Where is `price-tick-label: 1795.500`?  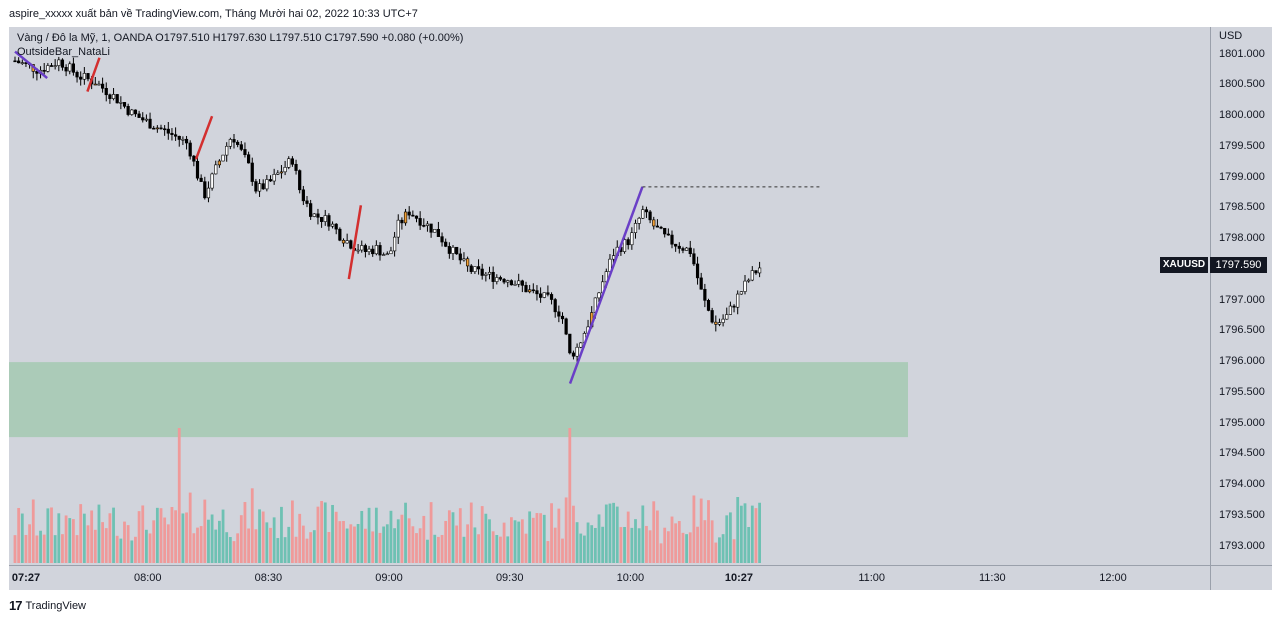 price-tick-label: 1795.500 is located at coordinates (1242, 391).